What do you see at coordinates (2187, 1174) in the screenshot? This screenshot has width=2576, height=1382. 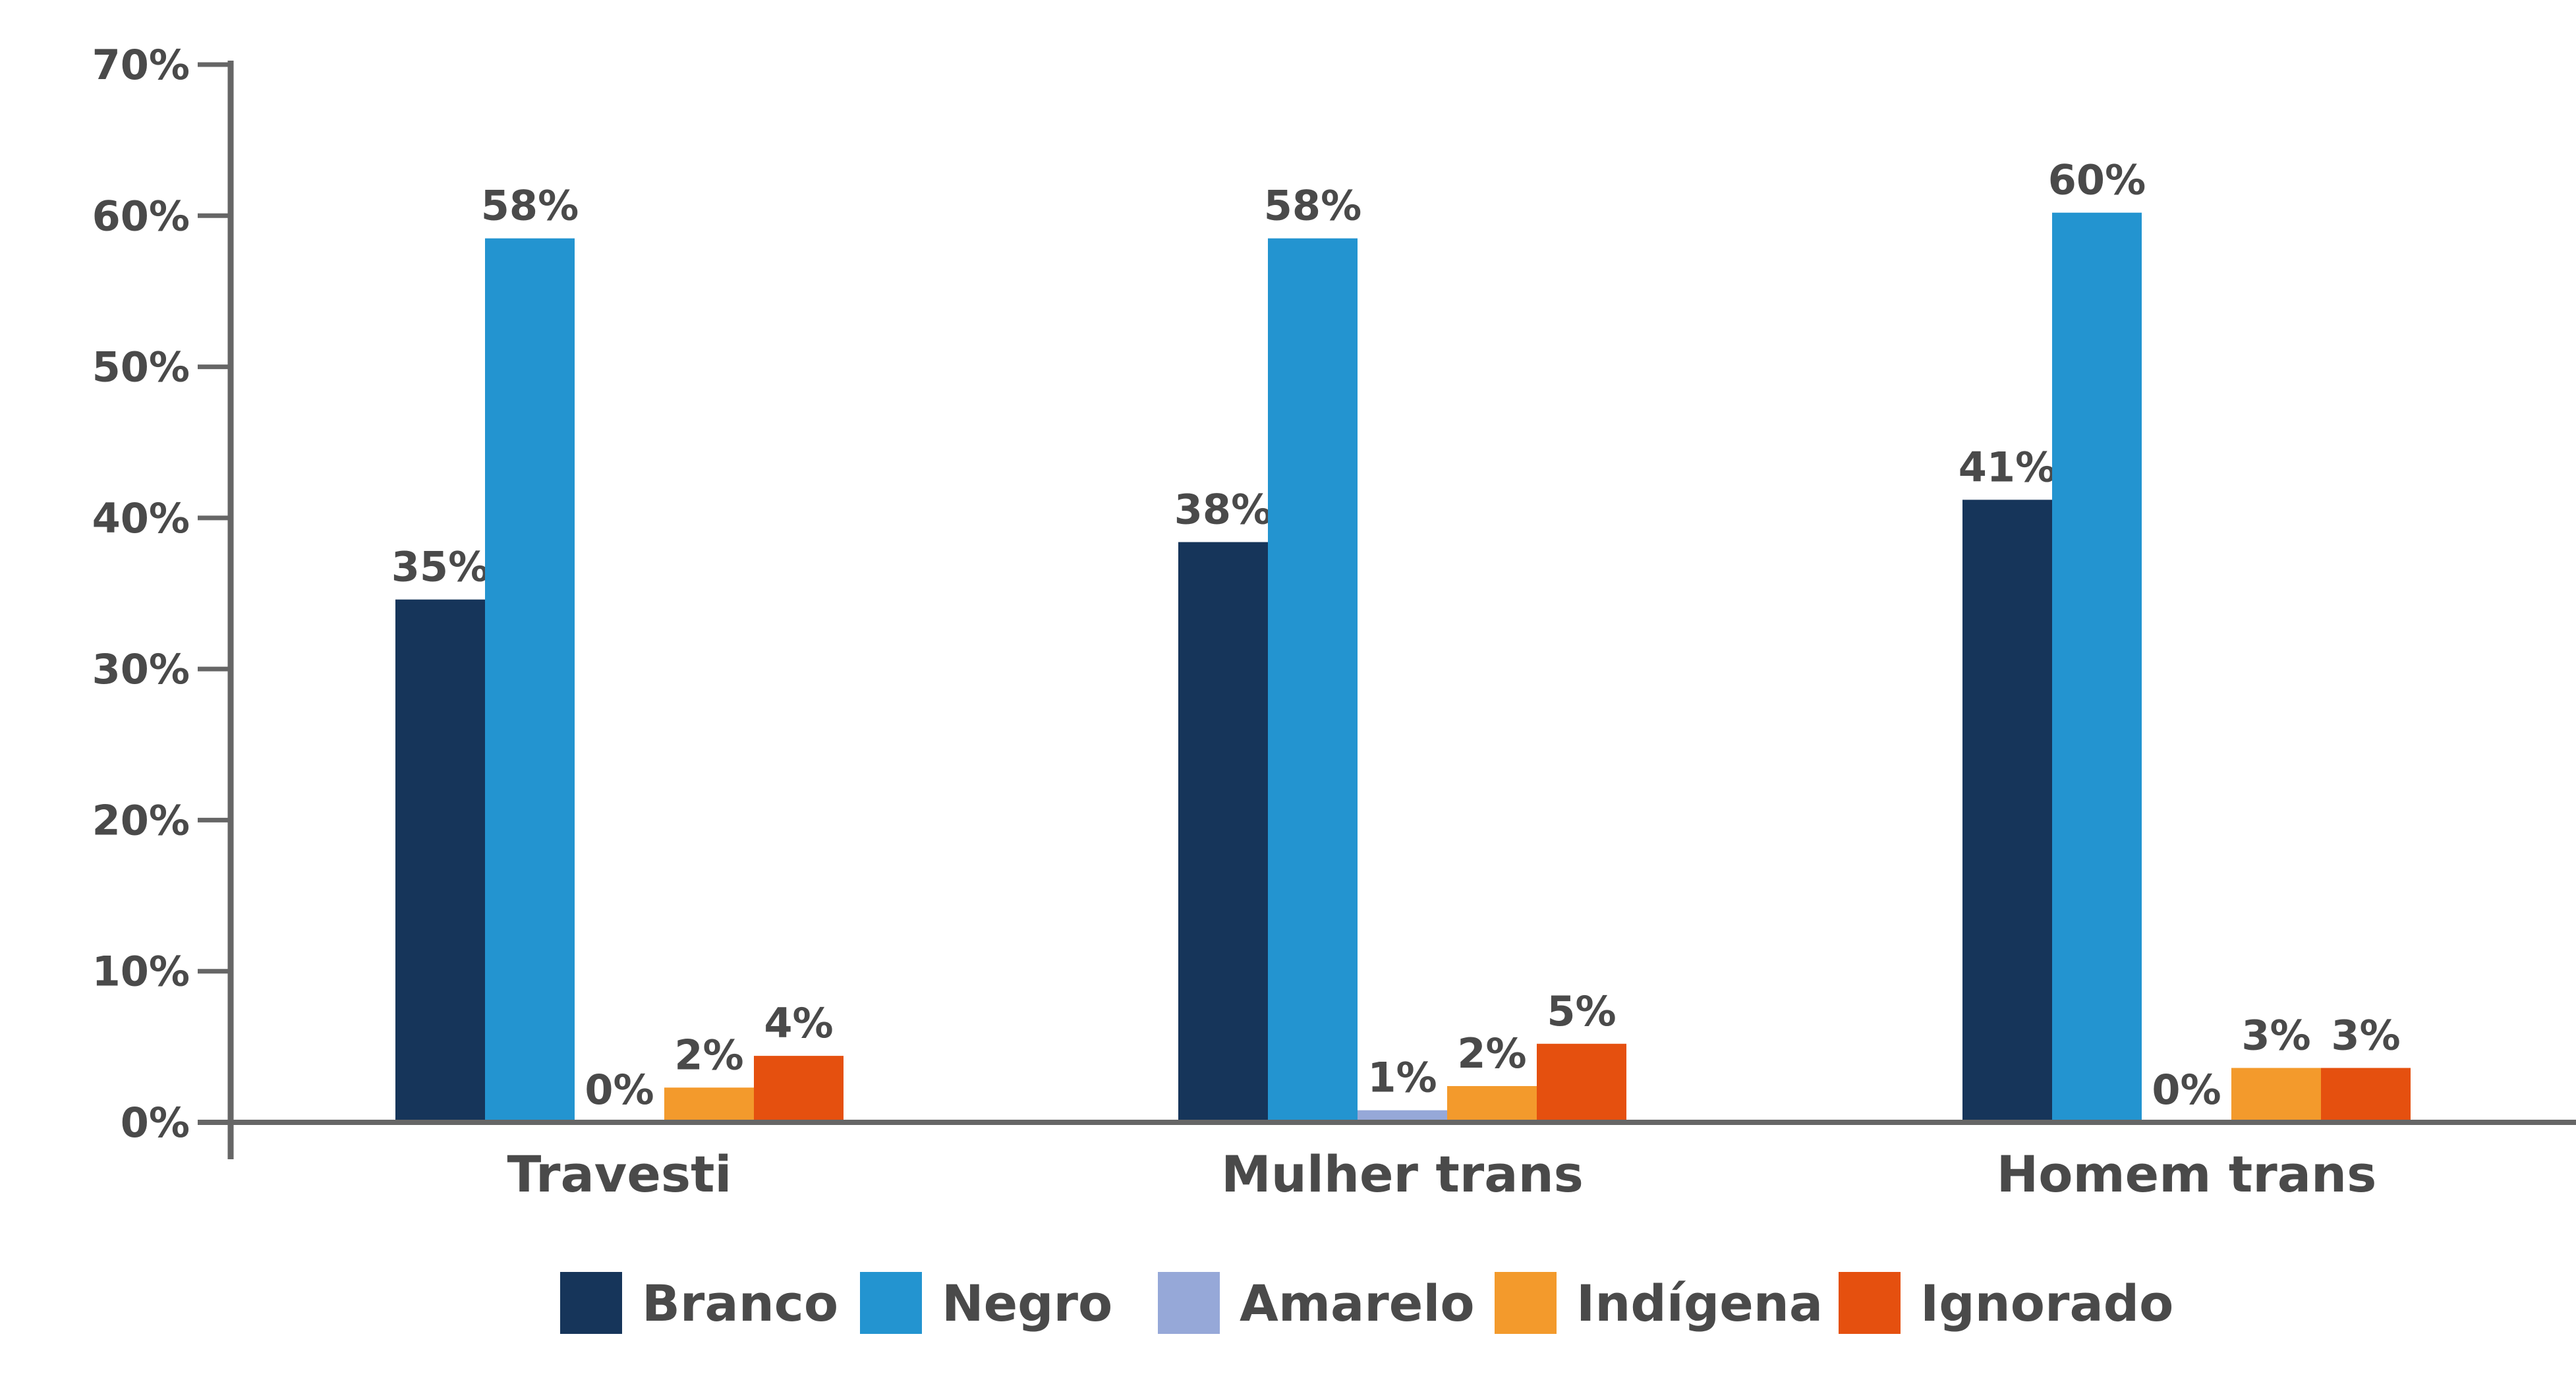 I see `x-category-label: Homem trans` at bounding box center [2187, 1174].